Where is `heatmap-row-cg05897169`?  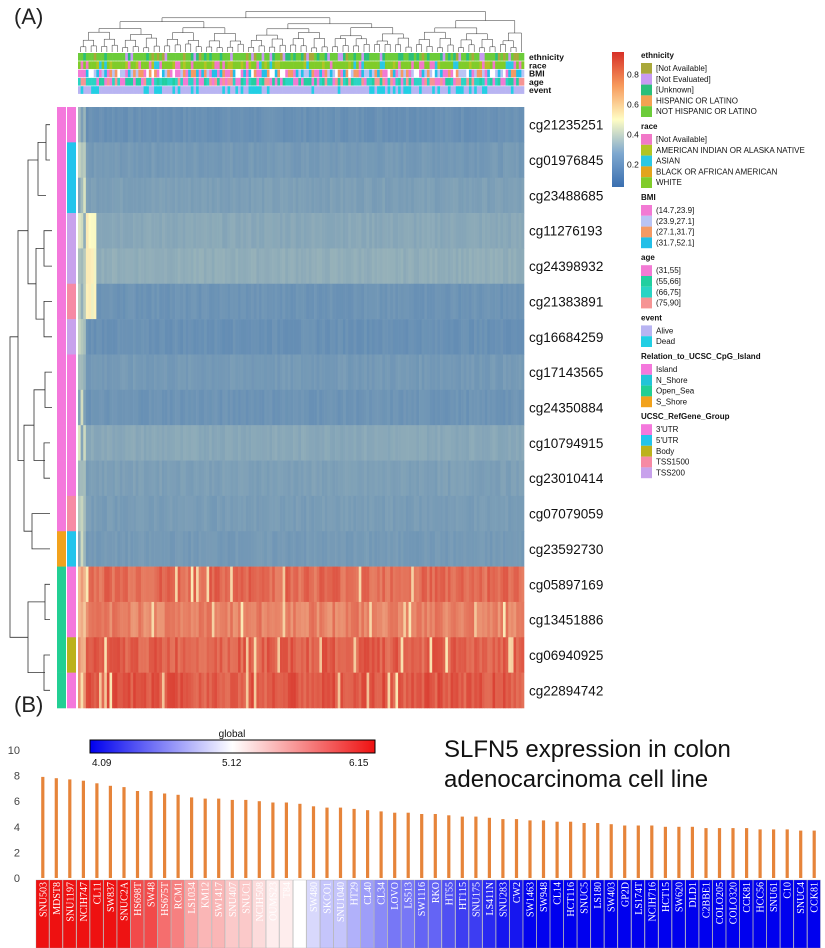 heatmap-row-cg05897169 is located at coordinates (87, 584).